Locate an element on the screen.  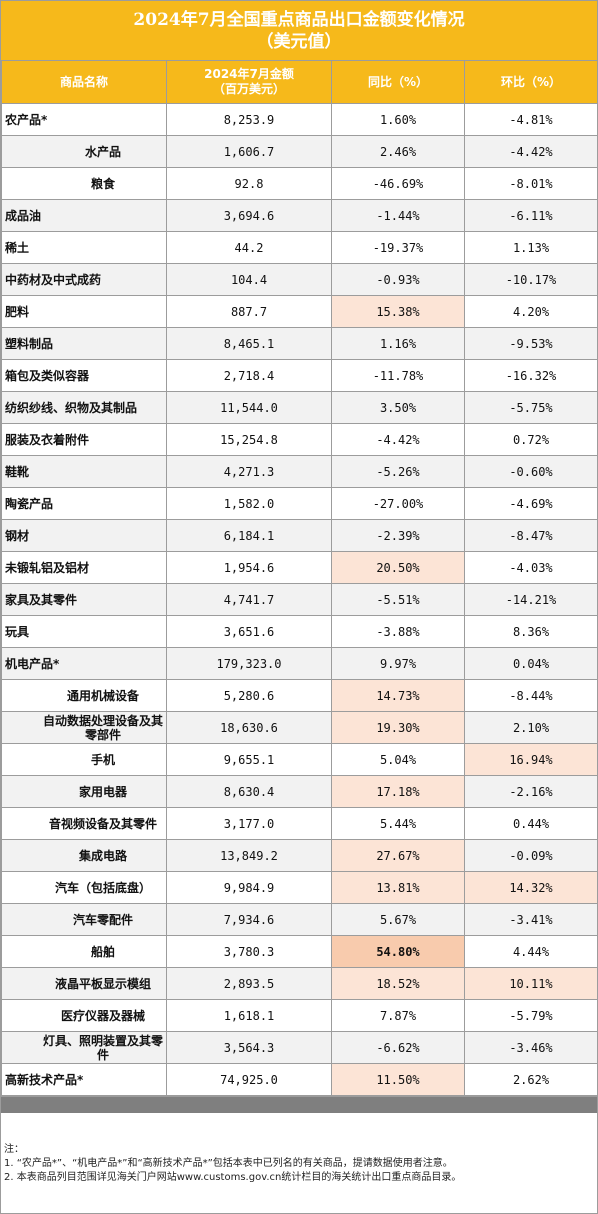
cell-name: 液晶平板显示模组 is located at coordinates (84, 983).